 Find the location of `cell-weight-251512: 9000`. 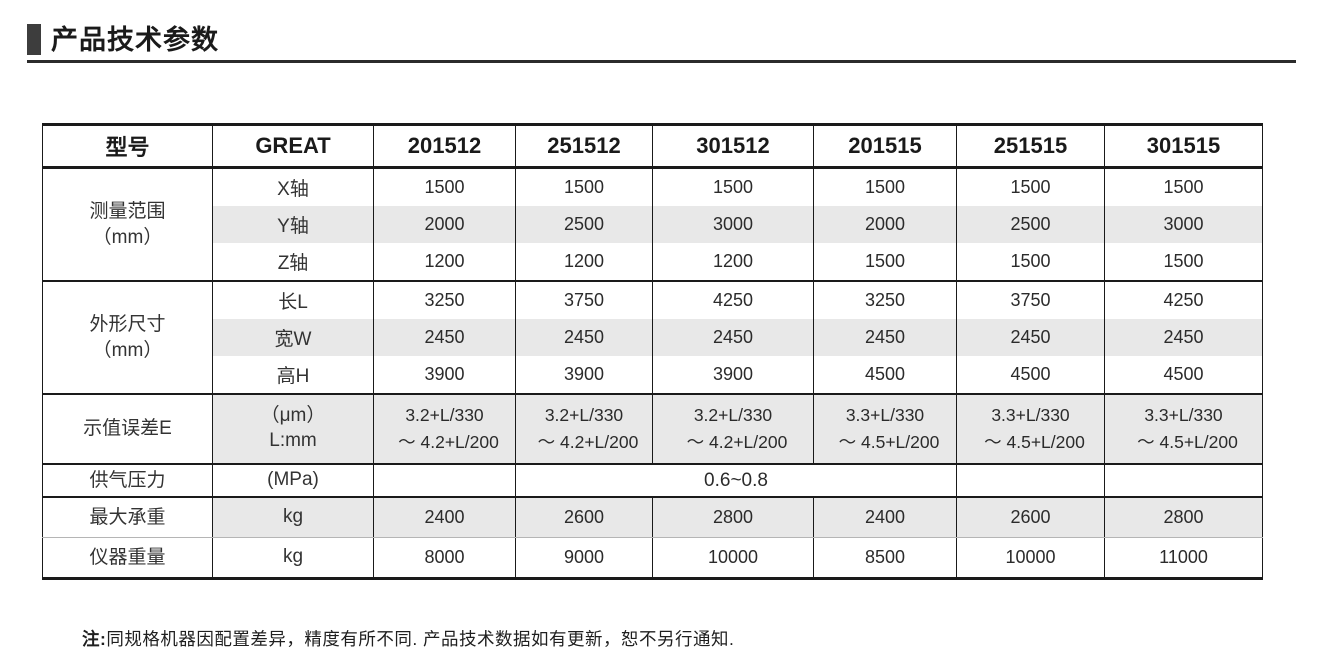

cell-weight-251512: 9000 is located at coordinates (584, 558).